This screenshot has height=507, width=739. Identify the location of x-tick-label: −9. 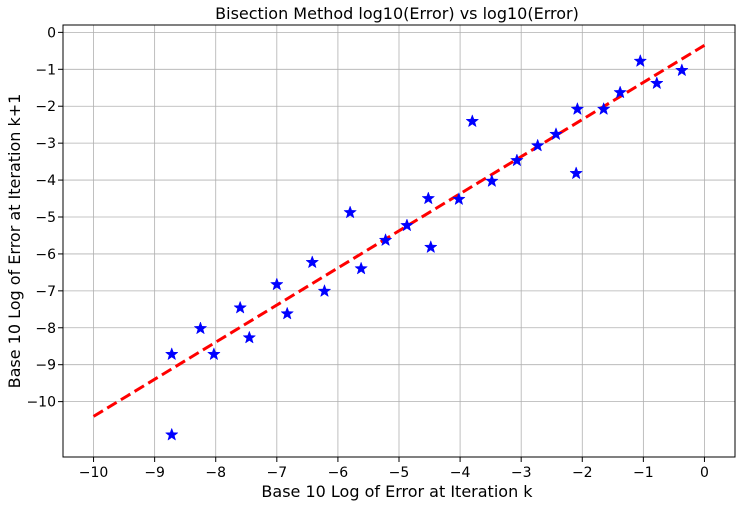
(154, 473).